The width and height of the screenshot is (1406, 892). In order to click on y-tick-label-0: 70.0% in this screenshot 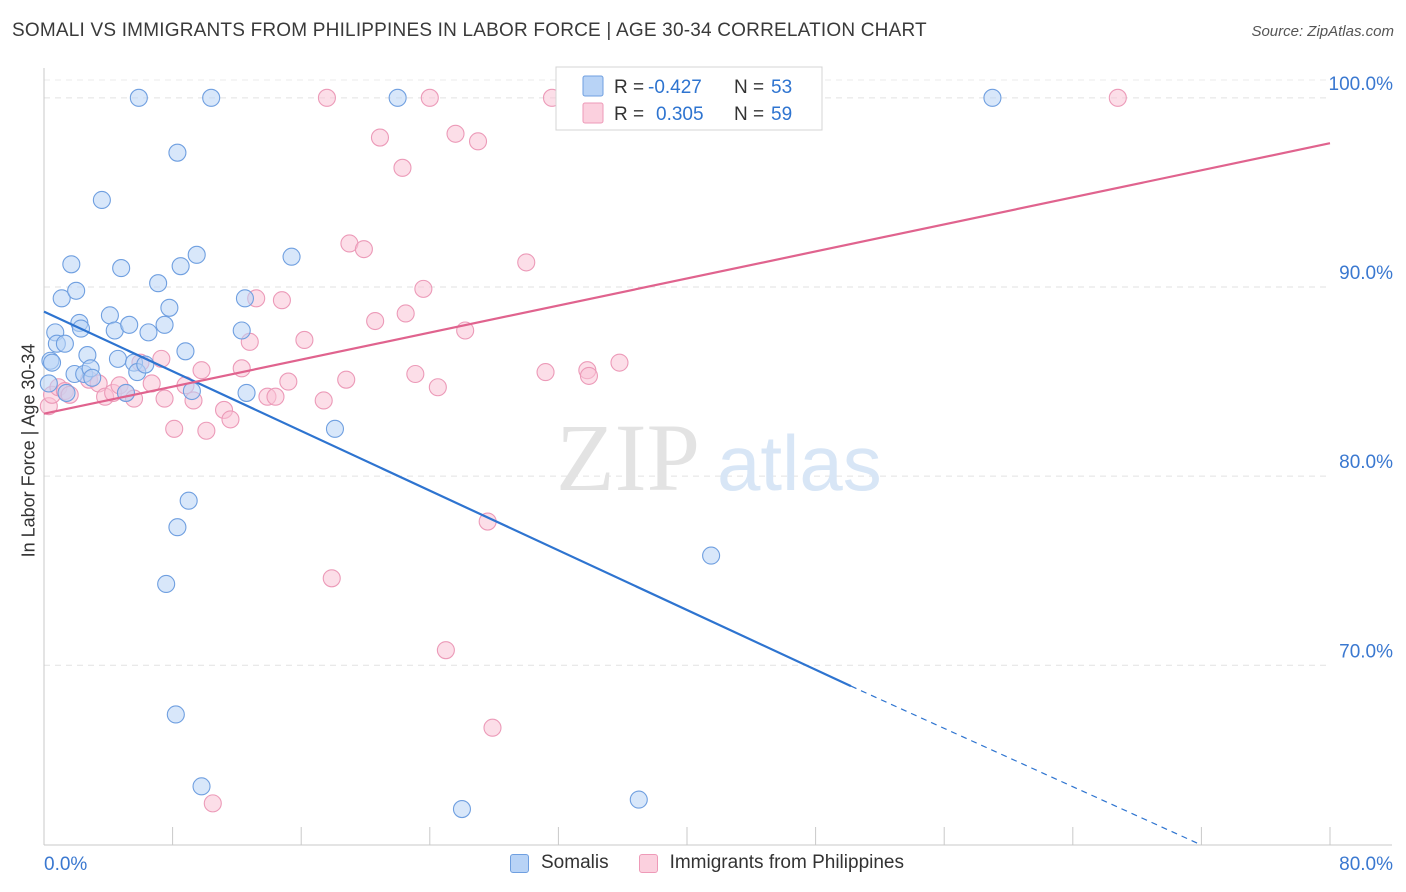, I will do `click(1366, 651)`.